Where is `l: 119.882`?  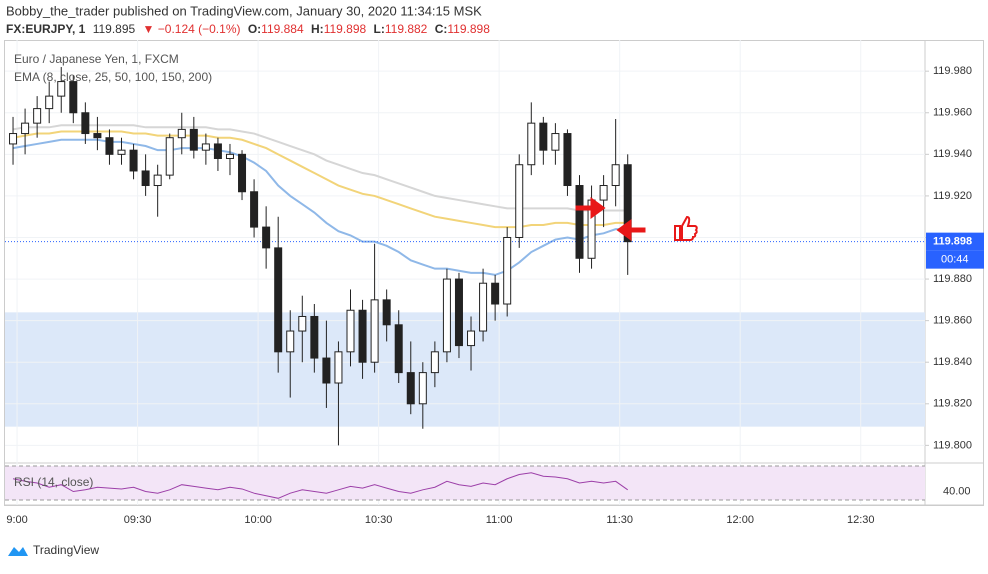
l: 119.882 is located at coordinates (406, 29).